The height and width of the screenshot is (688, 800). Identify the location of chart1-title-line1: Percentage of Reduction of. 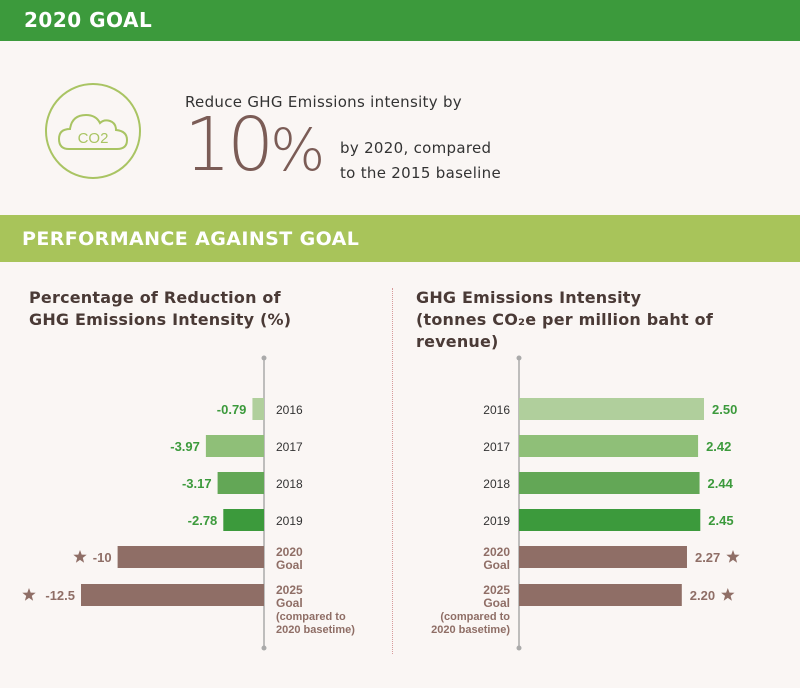
(155, 297).